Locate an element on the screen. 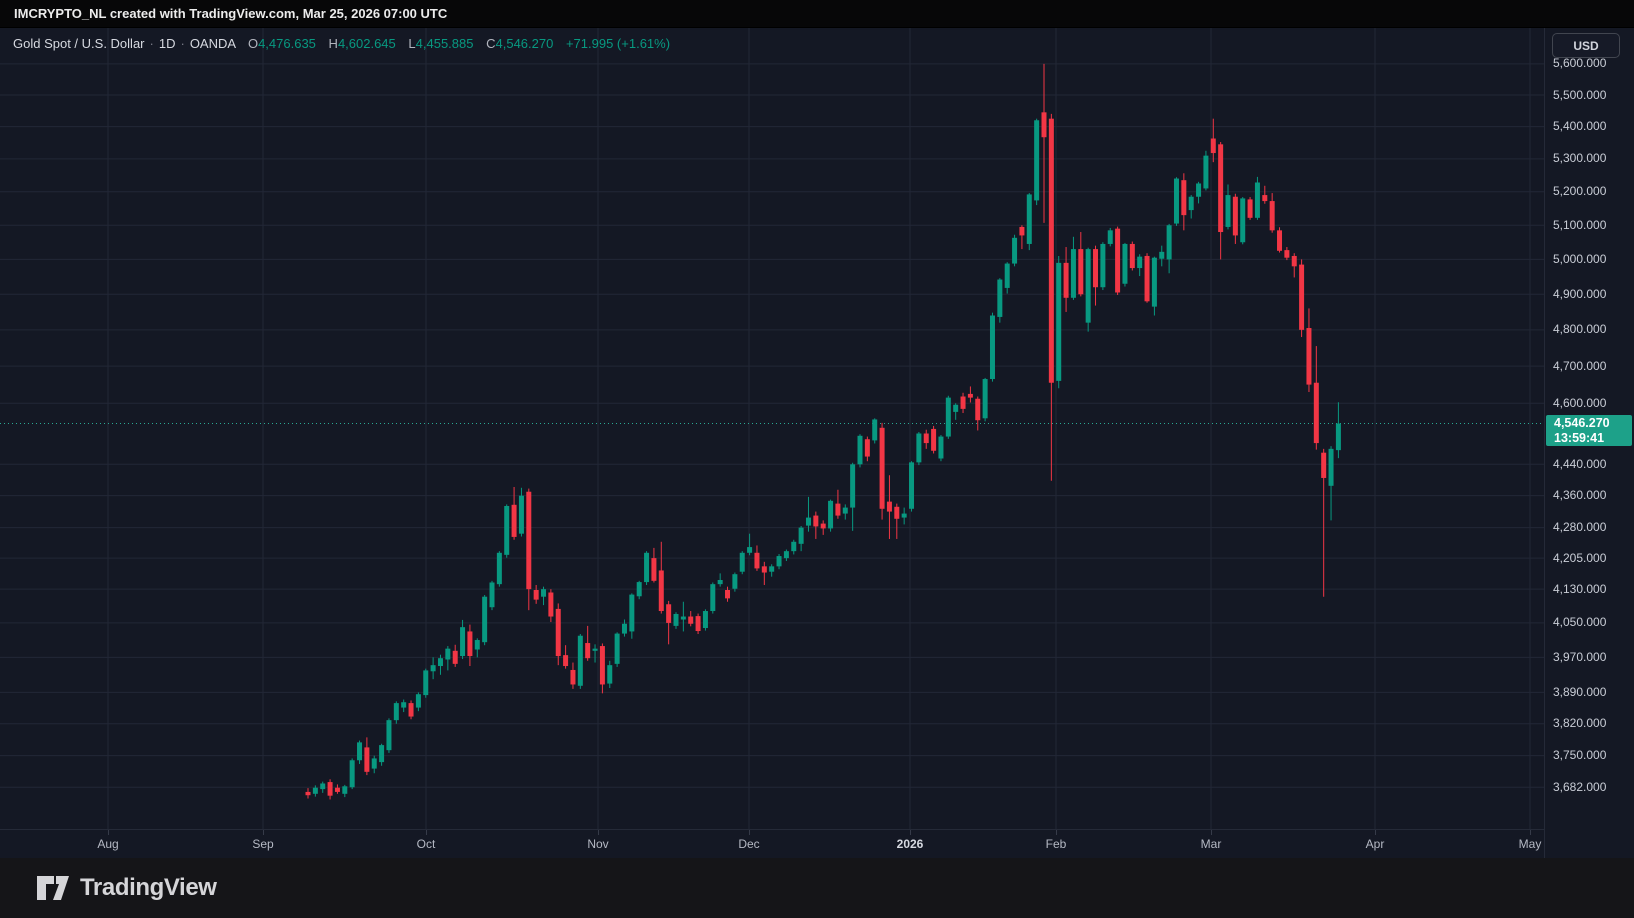 This screenshot has height=918, width=1634. time-tick-label: Mar is located at coordinates (1211, 844).